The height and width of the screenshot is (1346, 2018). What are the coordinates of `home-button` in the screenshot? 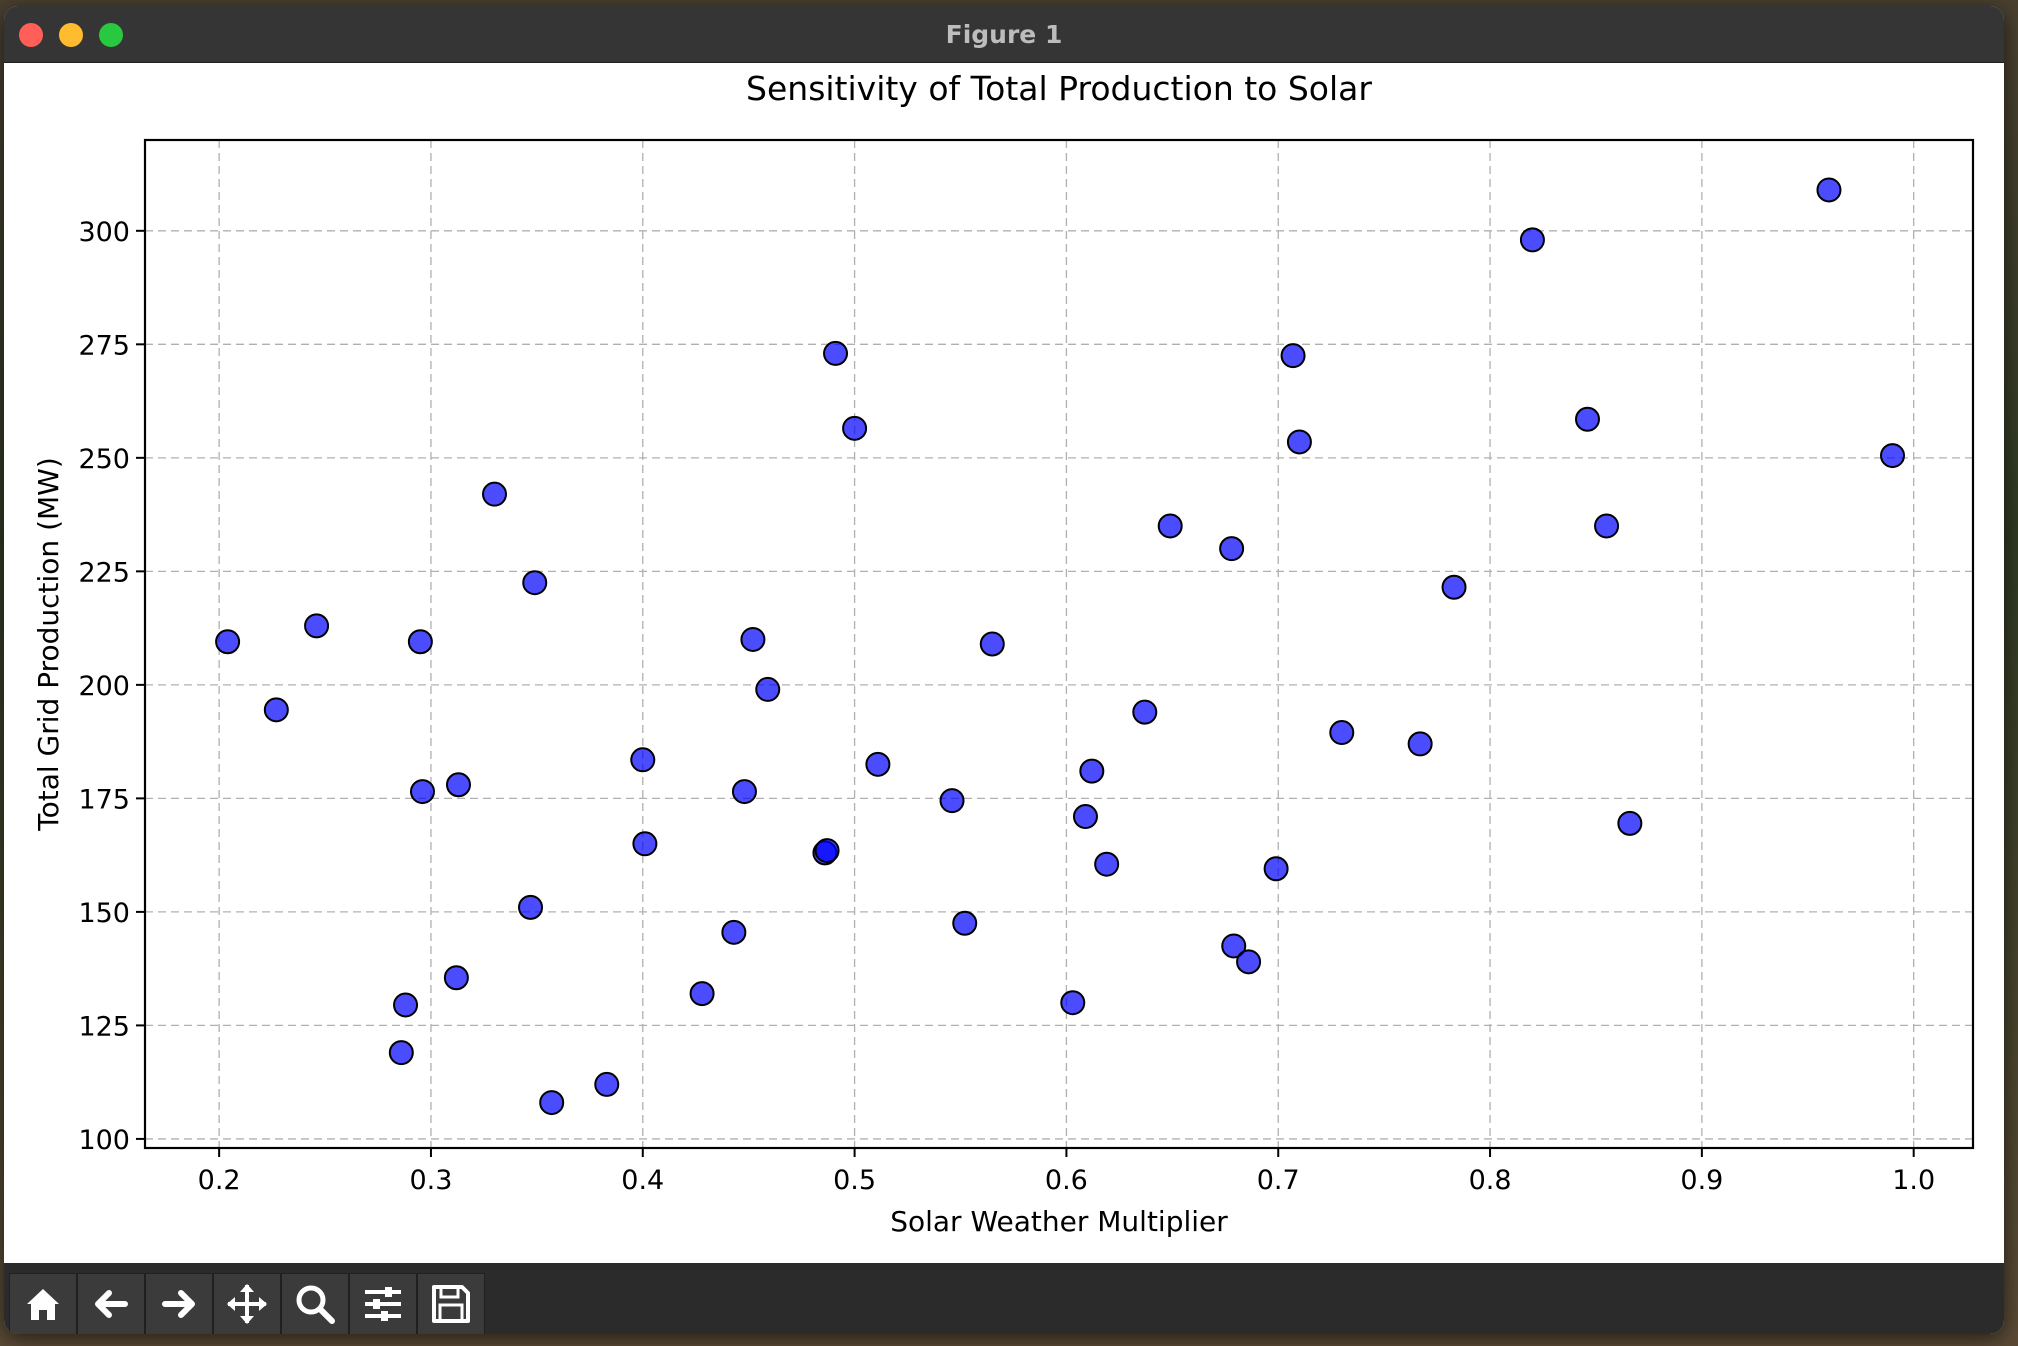 It's located at (43, 1303).